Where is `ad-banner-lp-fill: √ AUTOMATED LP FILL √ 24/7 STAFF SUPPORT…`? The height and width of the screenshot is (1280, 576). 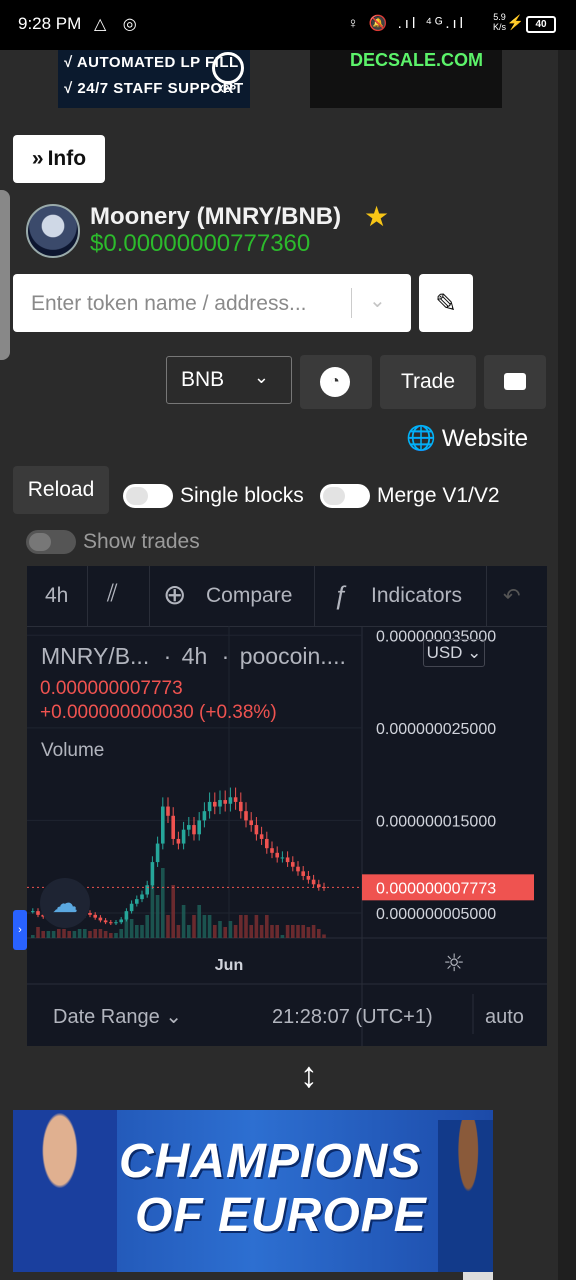 ad-banner-lp-fill: √ AUTOMATED LP FILL √ 24/7 STAFF SUPPORT… is located at coordinates (154, 79).